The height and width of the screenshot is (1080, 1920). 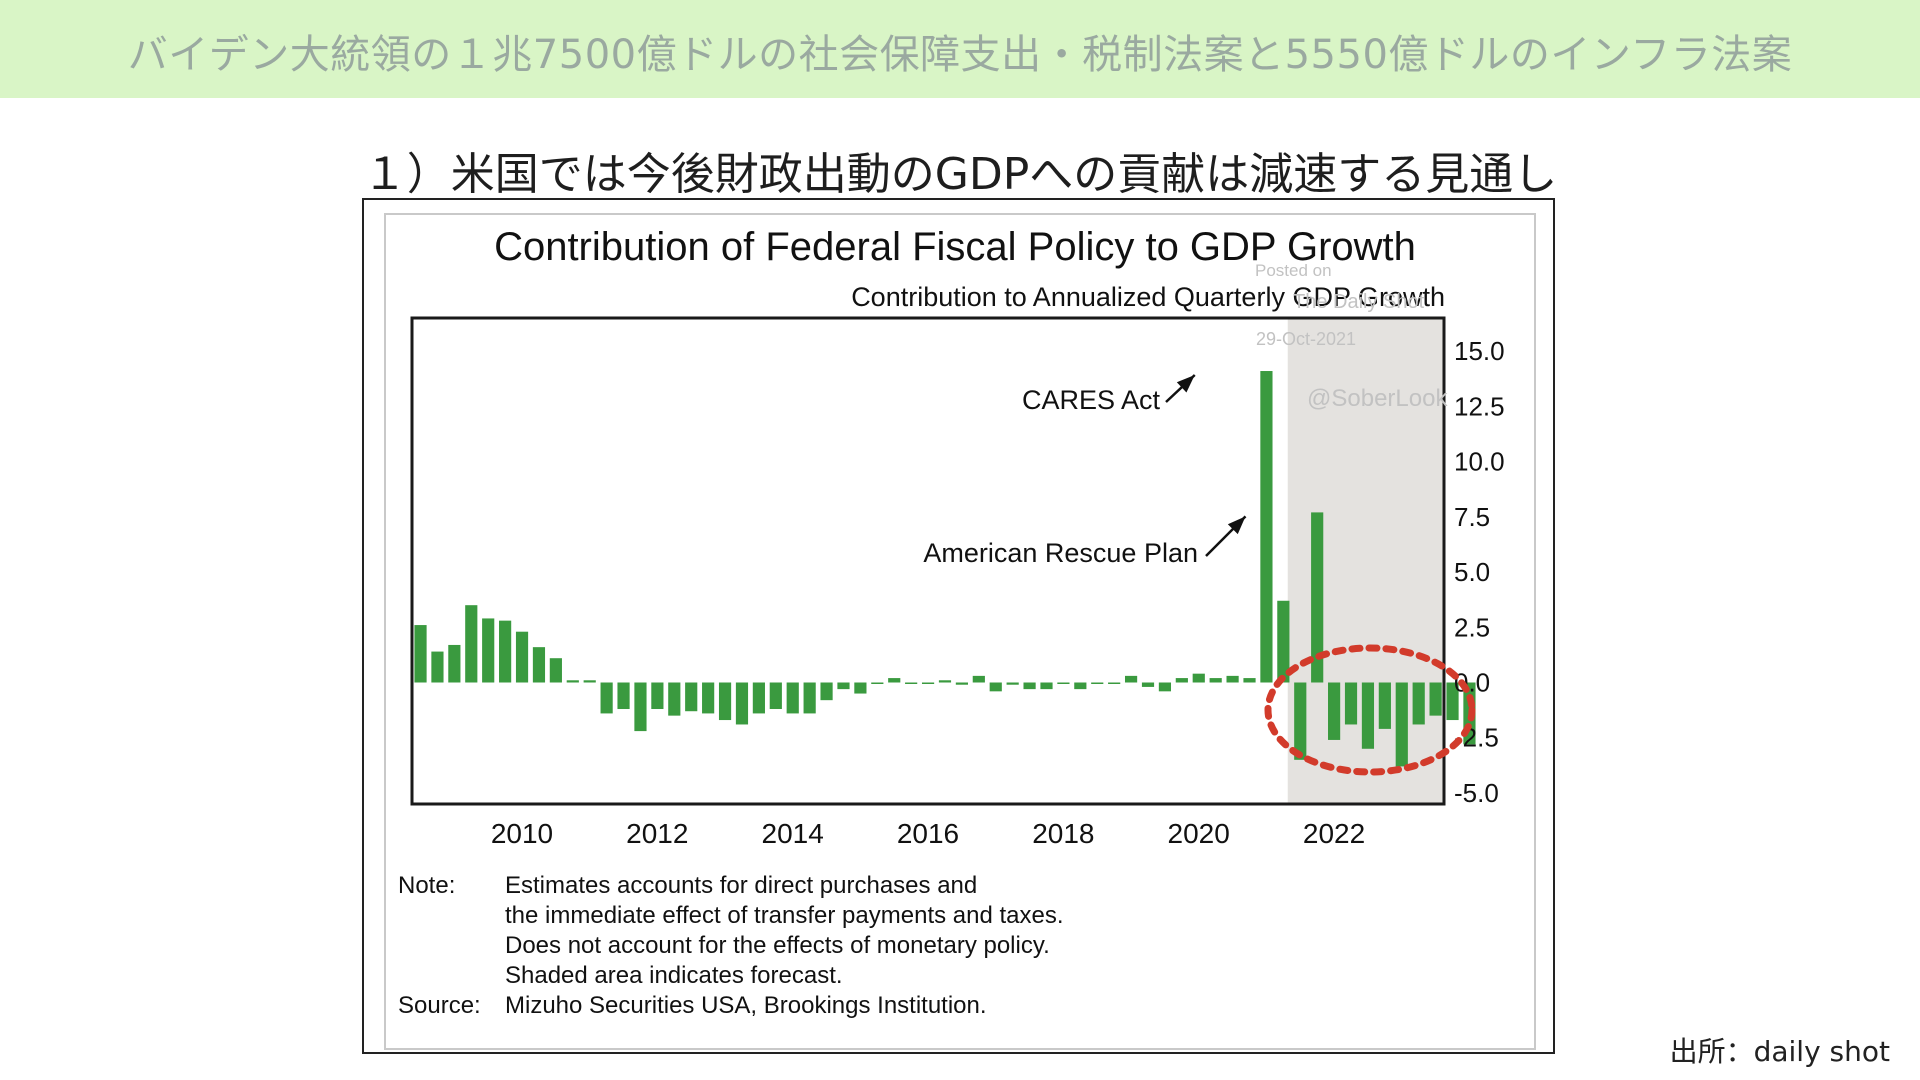 I want to click on watermark-line1: Posted on, so click(x=1293, y=270).